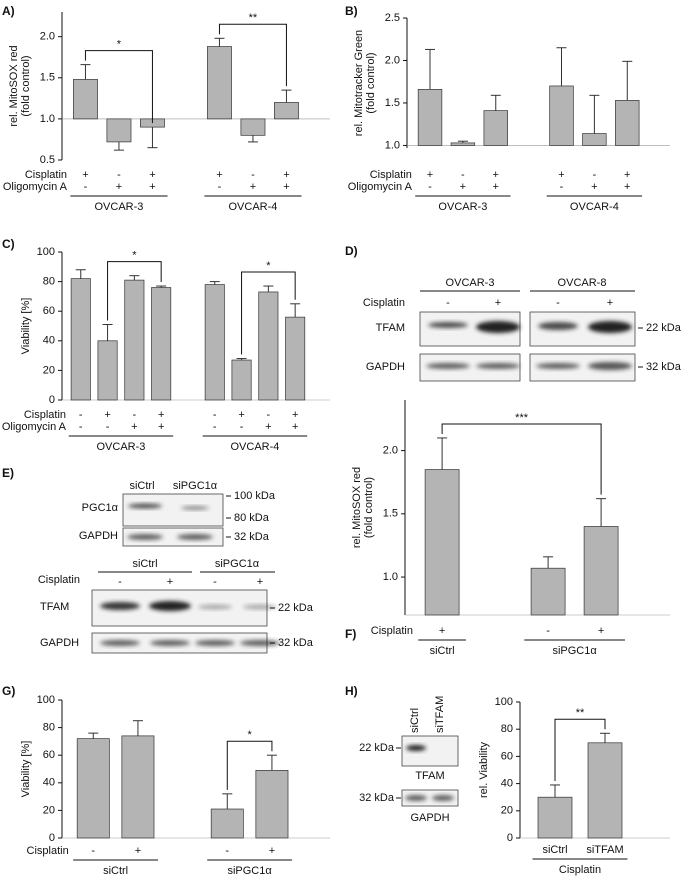 Image resolution: width=685 pixels, height=885 pixels. What do you see at coordinates (371, 82) in the screenshot?
I see `y-axis-label: (fold control)` at bounding box center [371, 82].